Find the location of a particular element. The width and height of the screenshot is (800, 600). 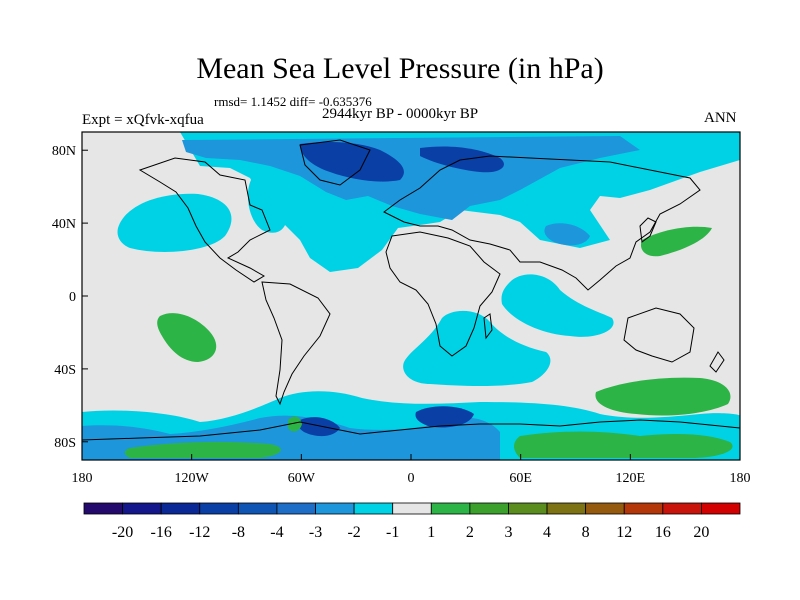

colorbar-label: -12 is located at coordinates (199, 532).